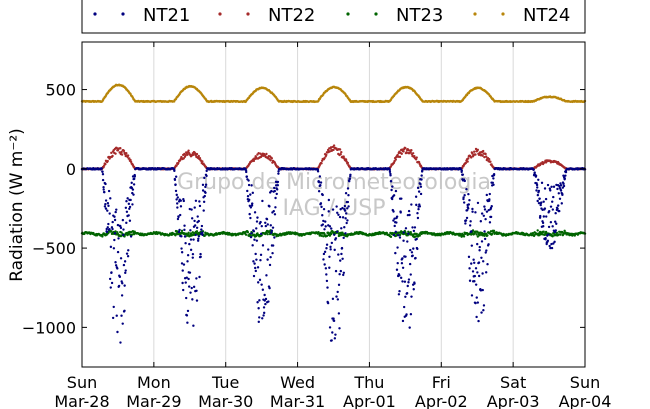 The image size is (650, 409). Describe the element at coordinates (368, 382) in the screenshot. I see `x-tick-label-day: Thu` at that location.